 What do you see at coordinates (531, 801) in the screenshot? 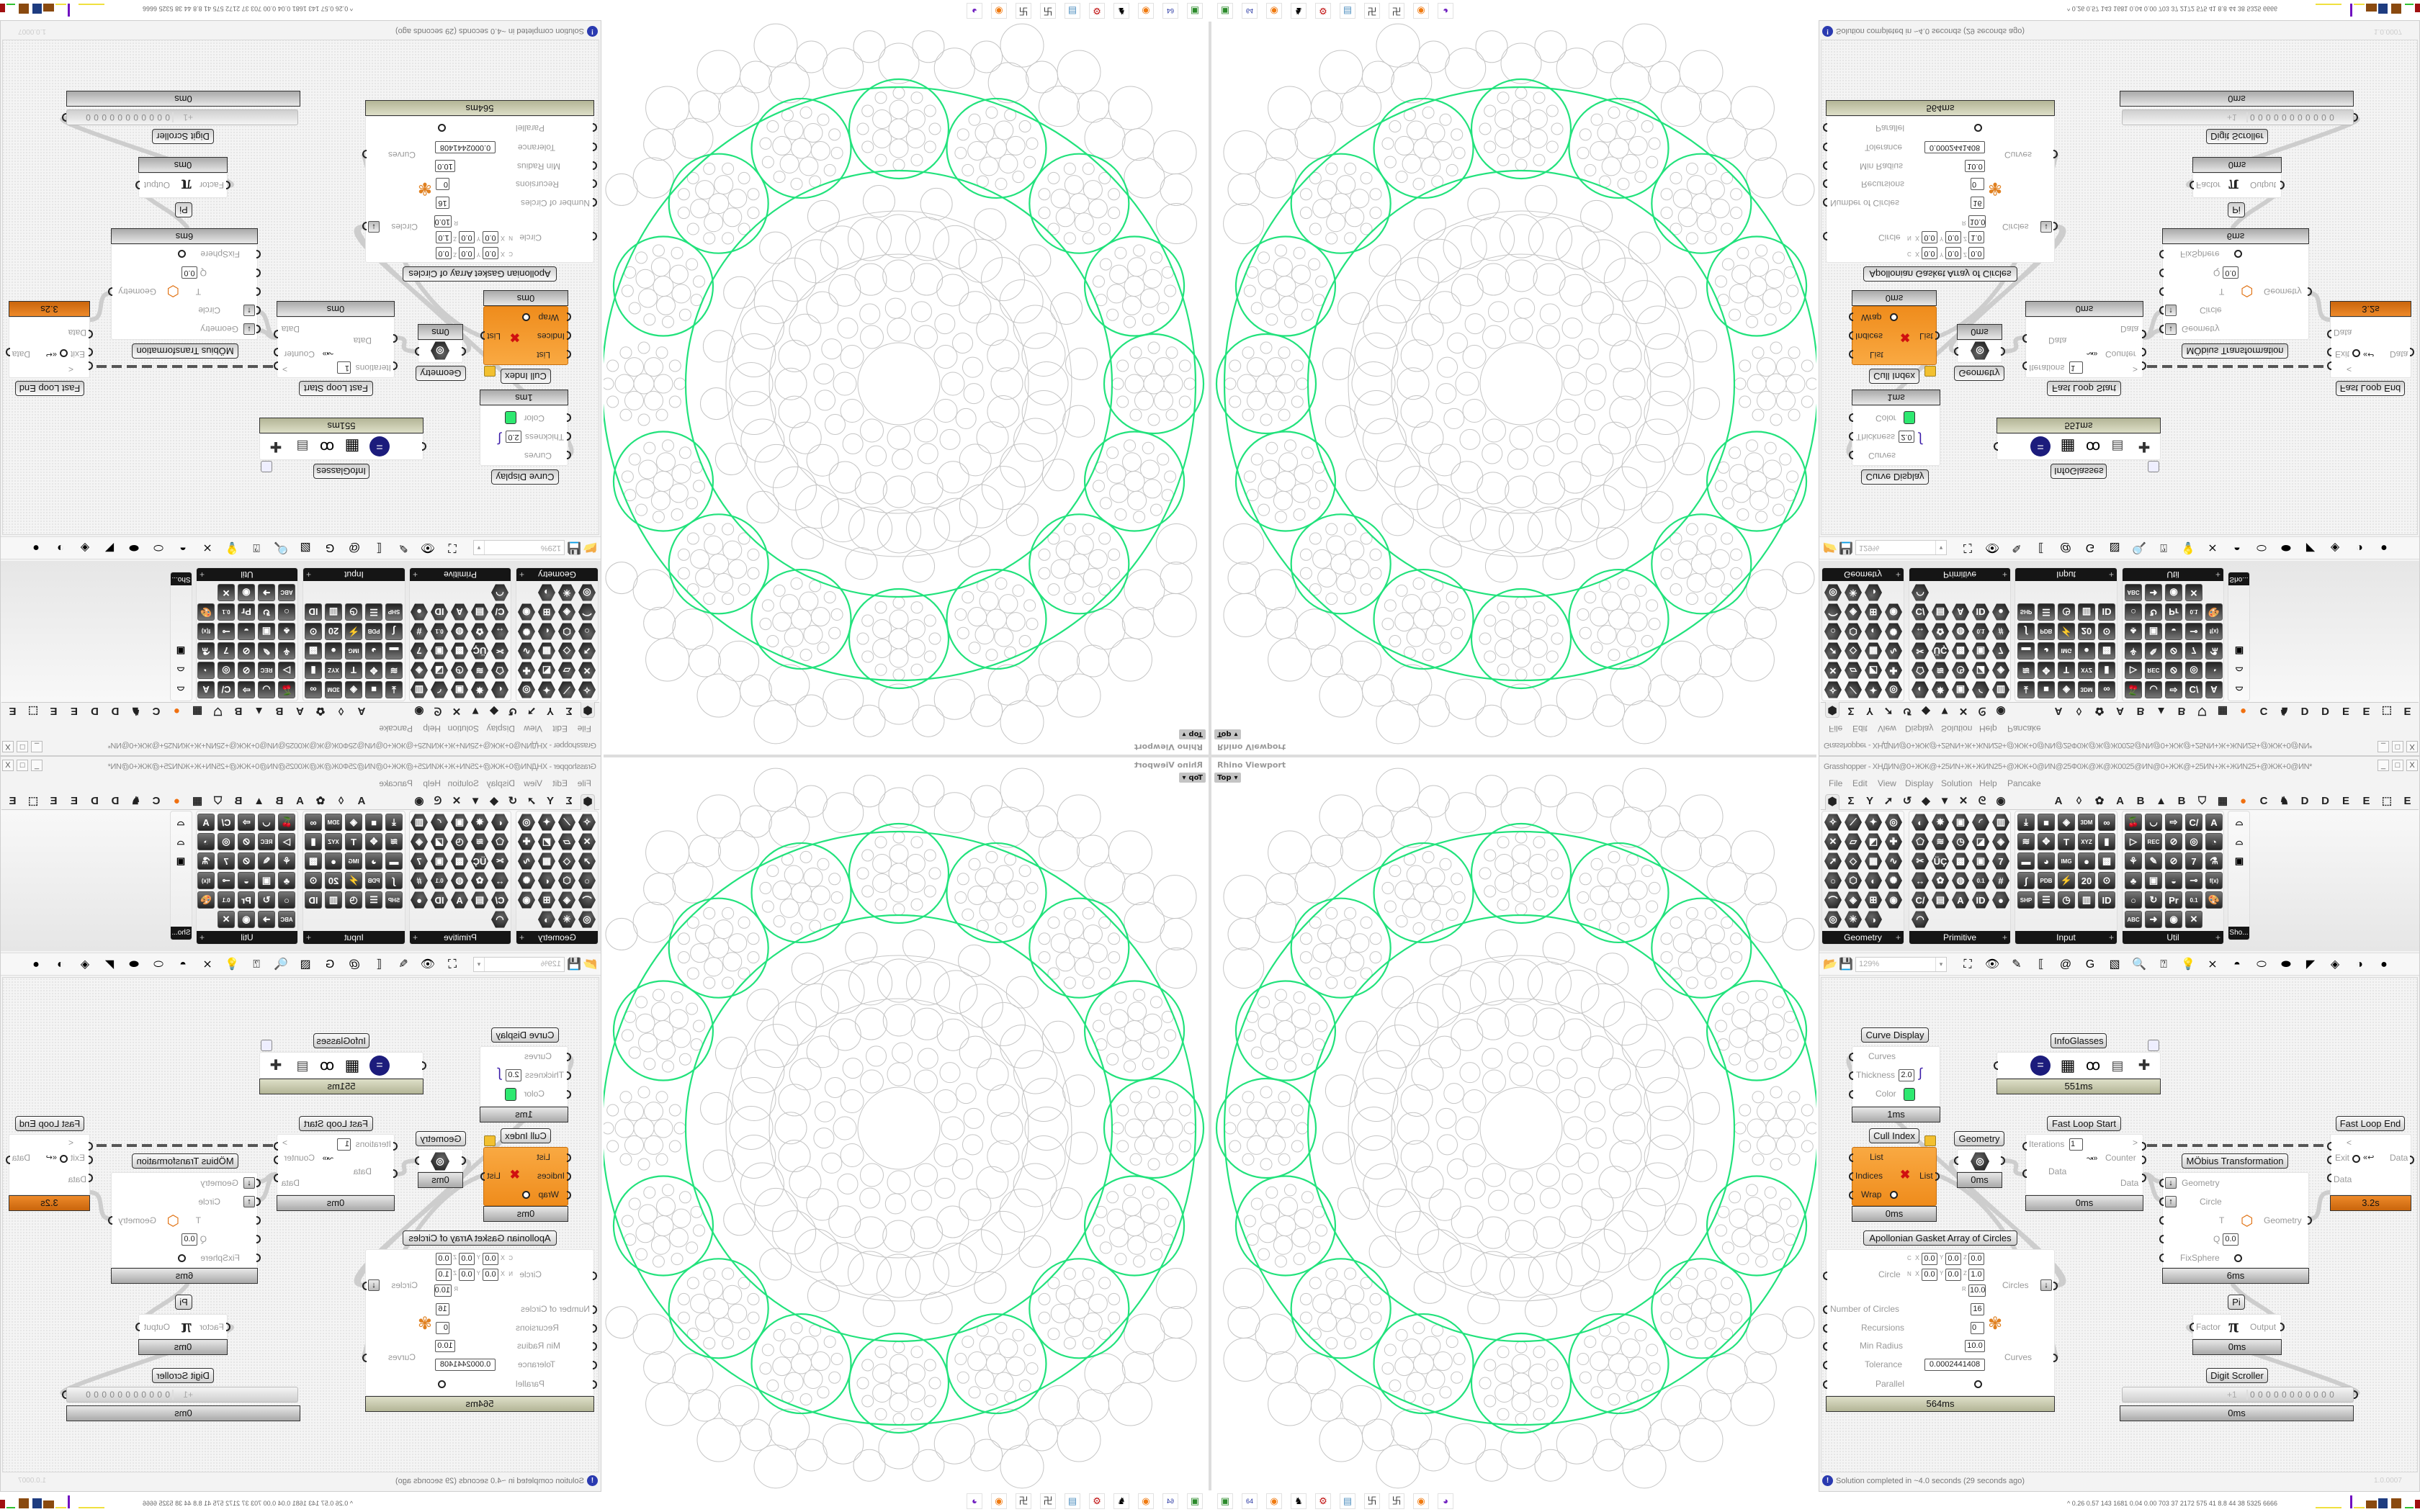
I see `tab-vector: ➚` at bounding box center [531, 801].